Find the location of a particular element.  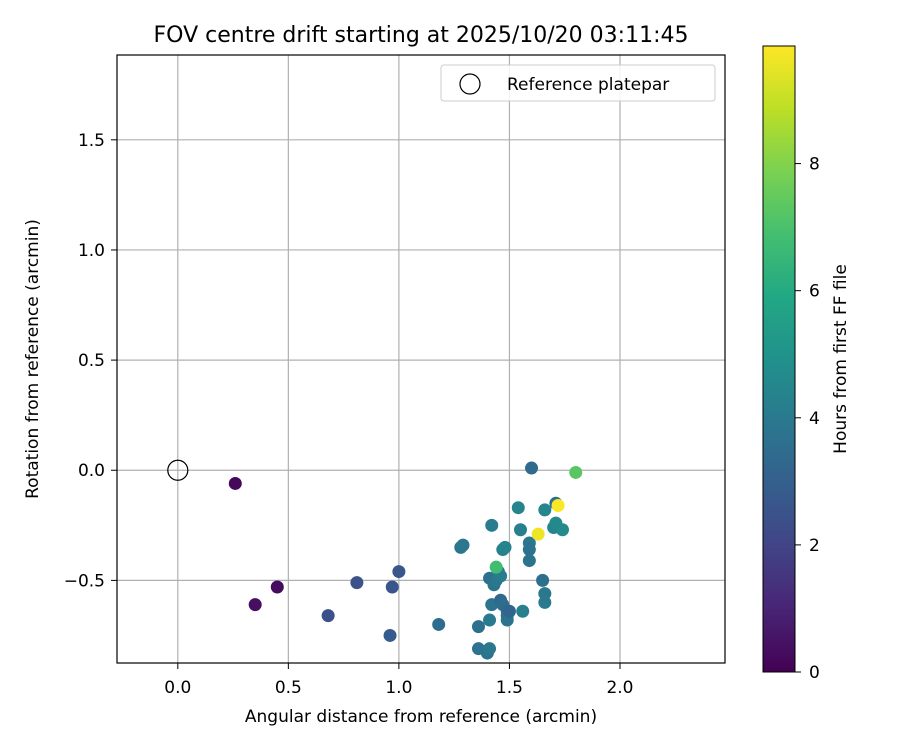

y-axis: −0.5 0.0 0.5 1.0 1.5 is located at coordinates (90, 361).